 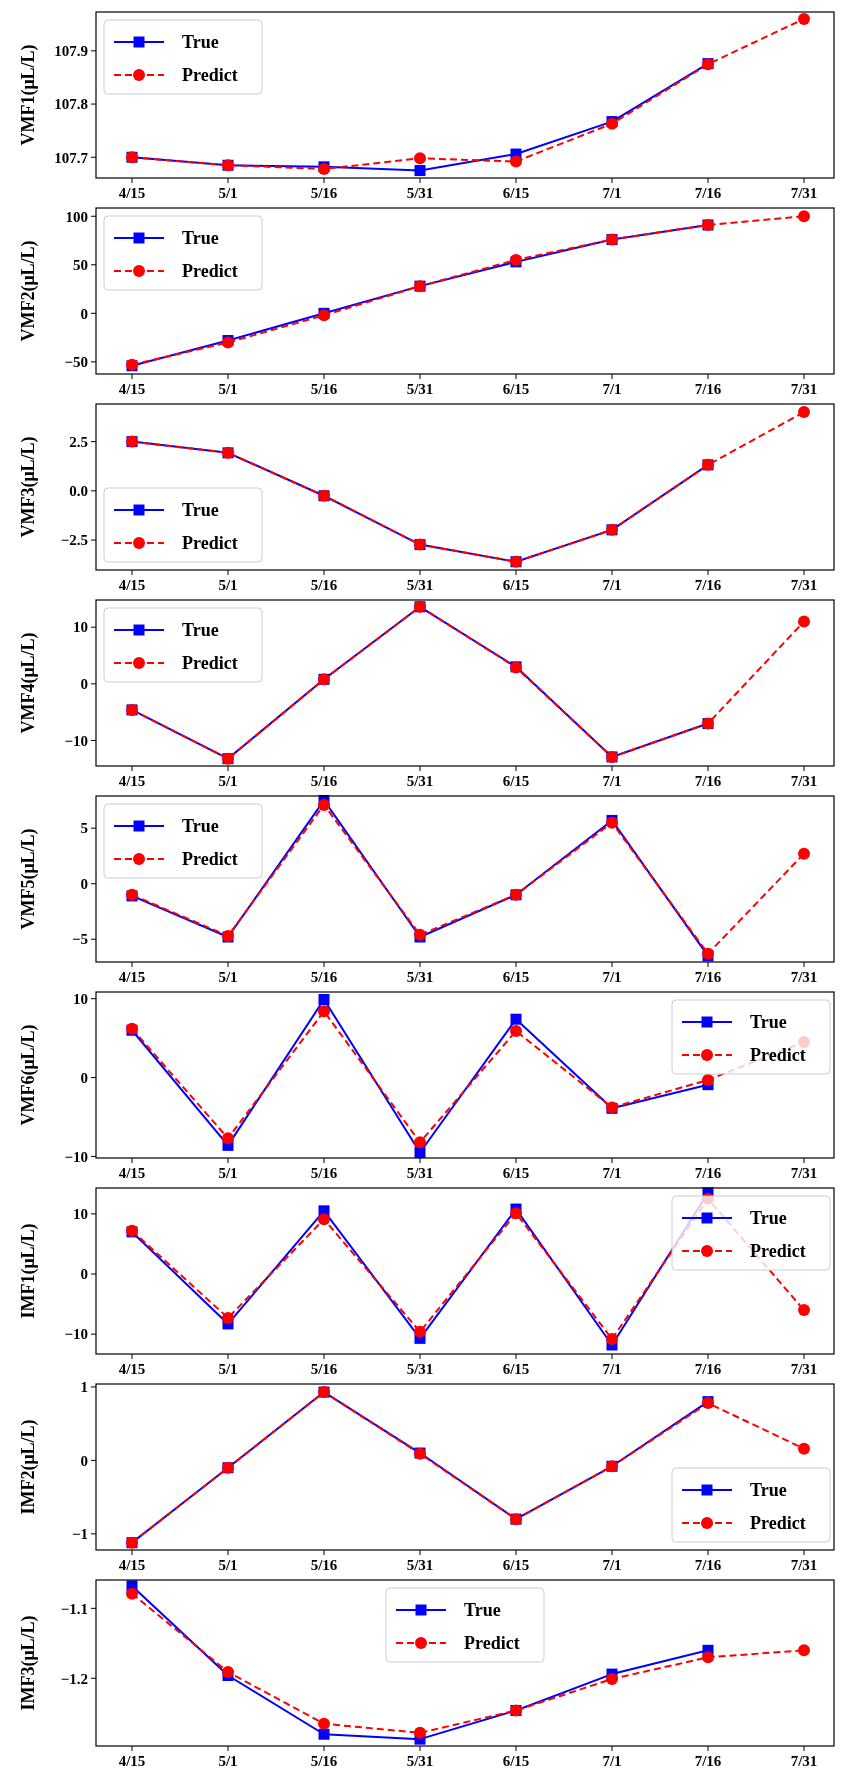 I want to click on y-tick-label: 0.0, so click(x=78, y=491).